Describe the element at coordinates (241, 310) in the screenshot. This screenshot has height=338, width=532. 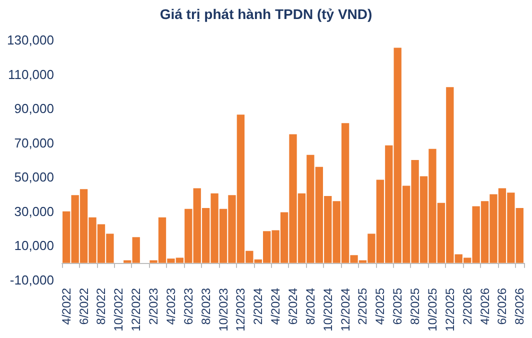
I see `x-tick-label: 12/2023` at that location.